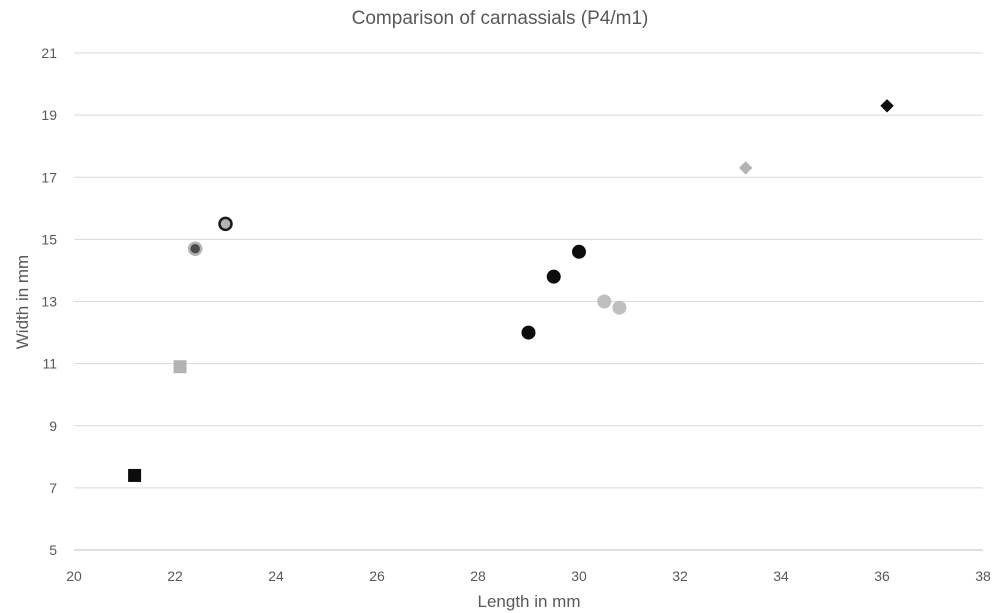  I want to click on y-tick-label: 7, so click(53, 488).